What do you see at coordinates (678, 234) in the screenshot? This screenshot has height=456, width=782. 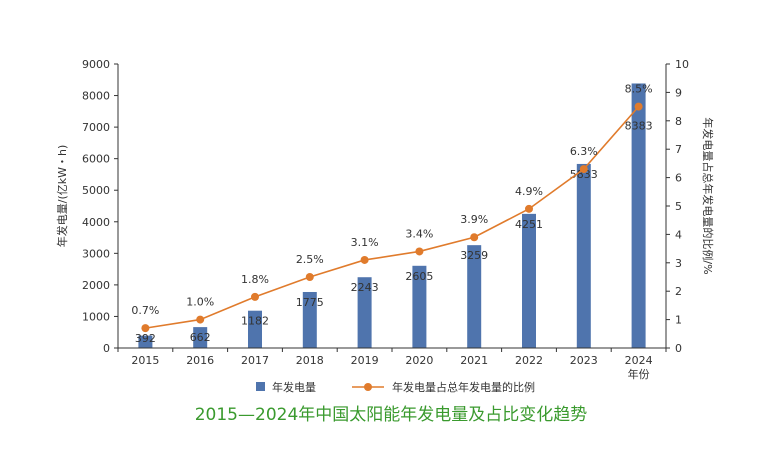 I see `y-right-tick-label: 4` at bounding box center [678, 234].